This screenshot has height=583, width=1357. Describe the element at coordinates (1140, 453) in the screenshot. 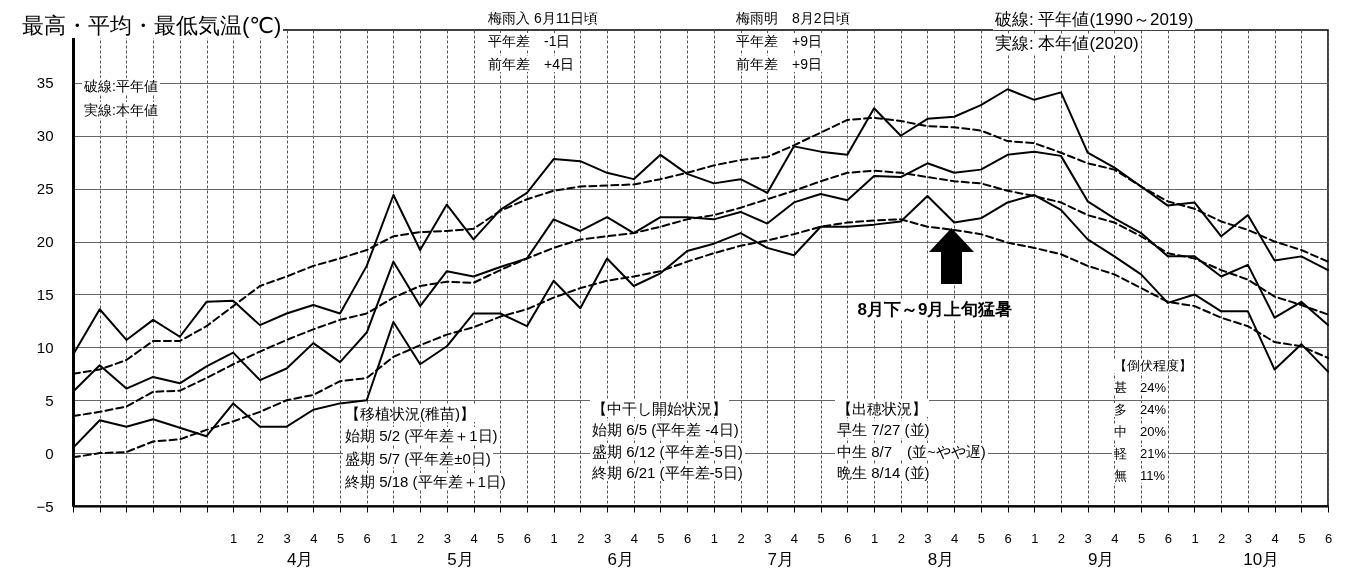

I see `annotation: 軽 21%` at that location.